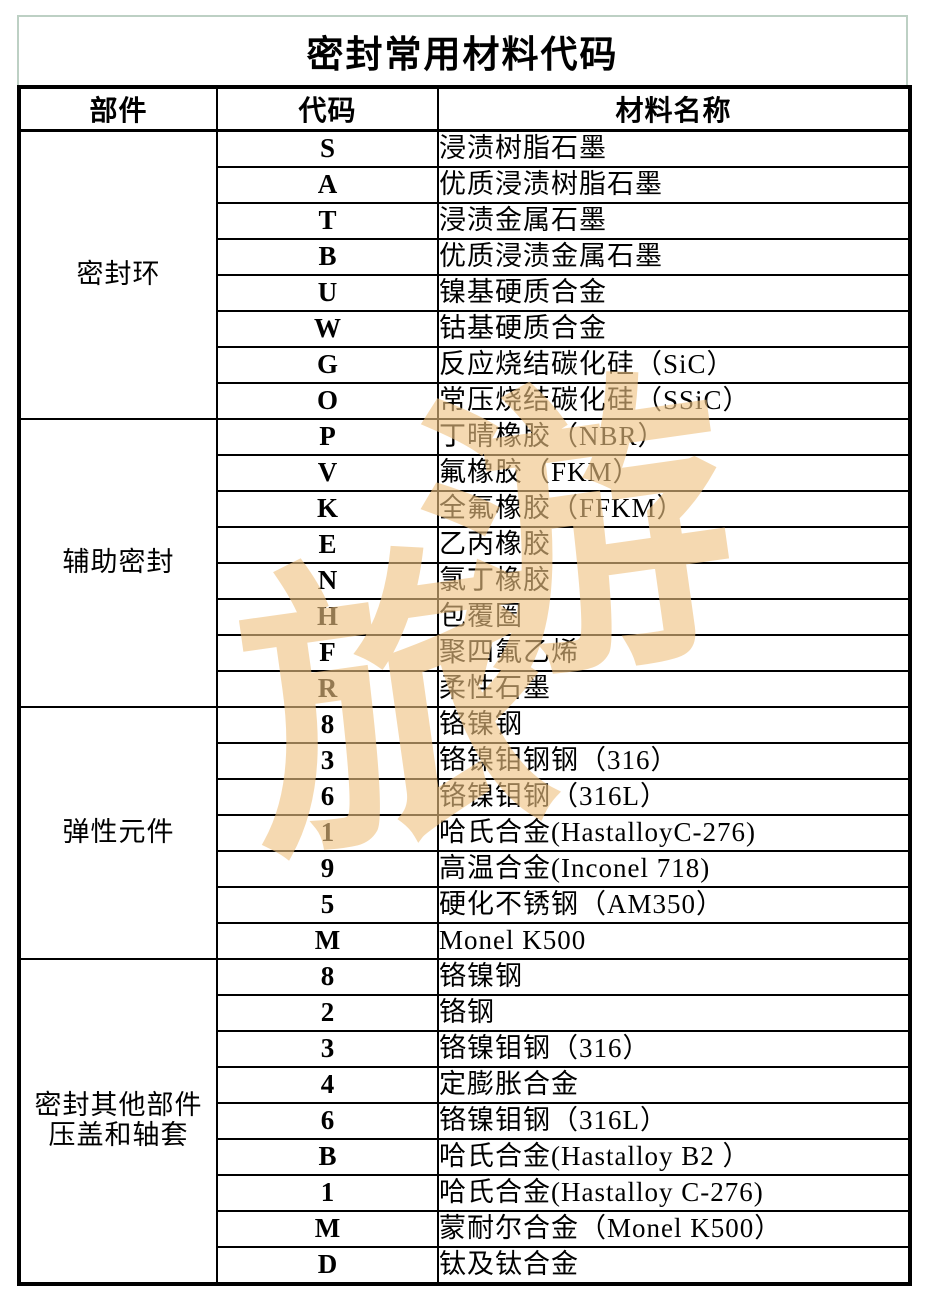  I want to click on code-cell: 5, so click(327, 905).